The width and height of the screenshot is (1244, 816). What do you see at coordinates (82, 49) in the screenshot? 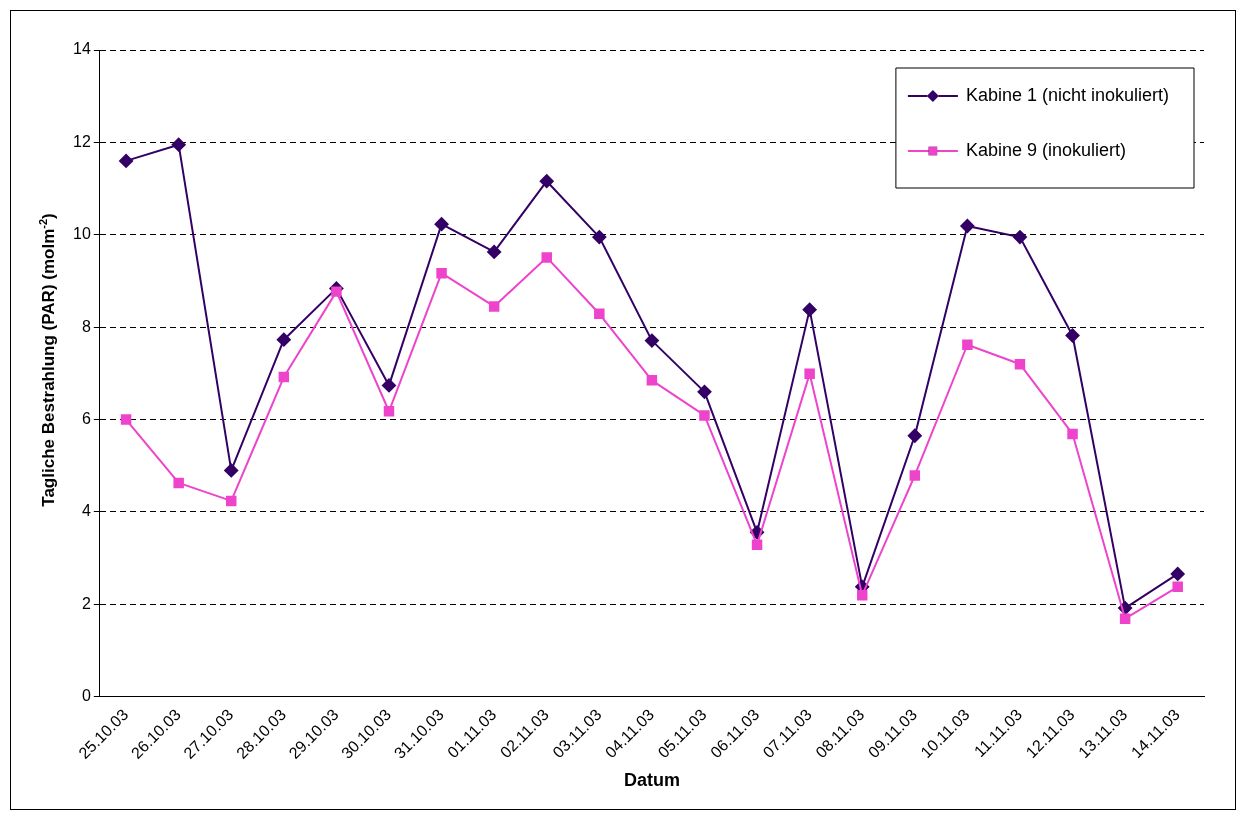
I see `y-tick-label: 14` at bounding box center [82, 49].